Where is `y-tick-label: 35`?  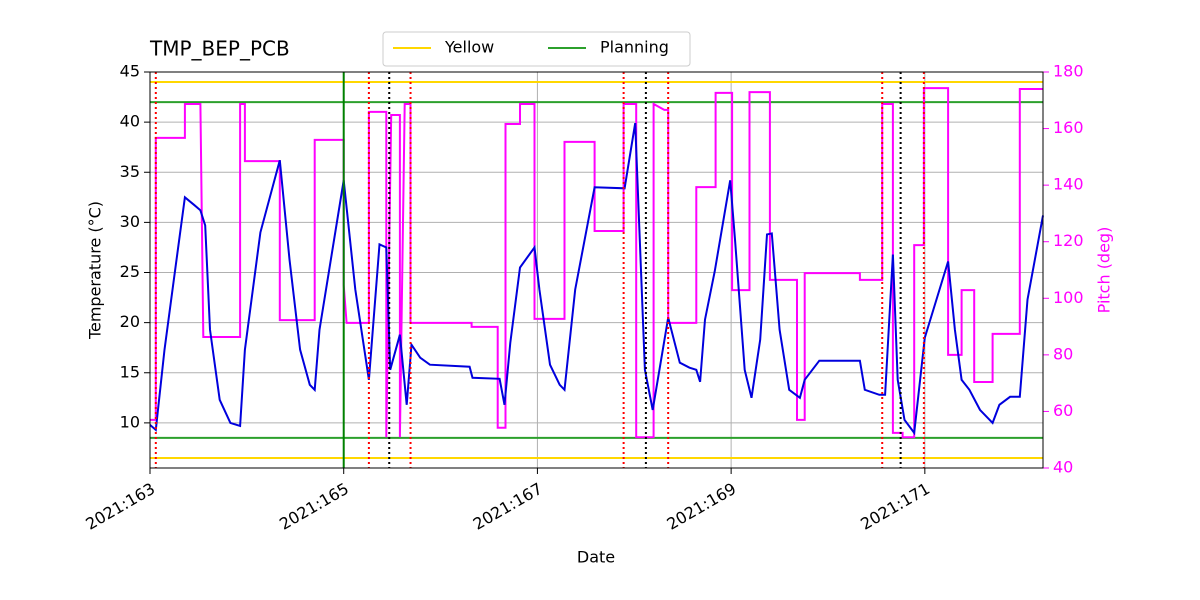 y-tick-label: 35 is located at coordinates (130, 171).